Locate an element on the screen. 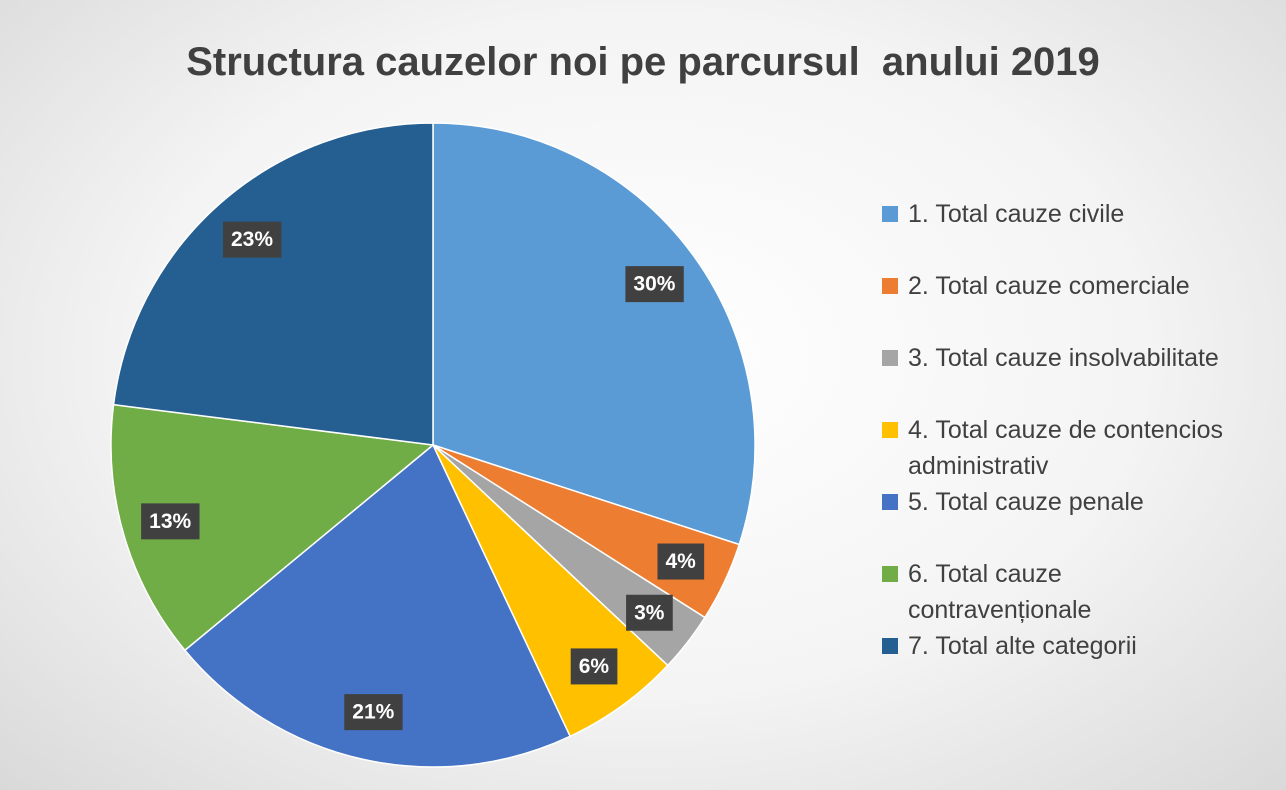 The width and height of the screenshot is (1286, 790). data-label-text: 3% is located at coordinates (649, 612).